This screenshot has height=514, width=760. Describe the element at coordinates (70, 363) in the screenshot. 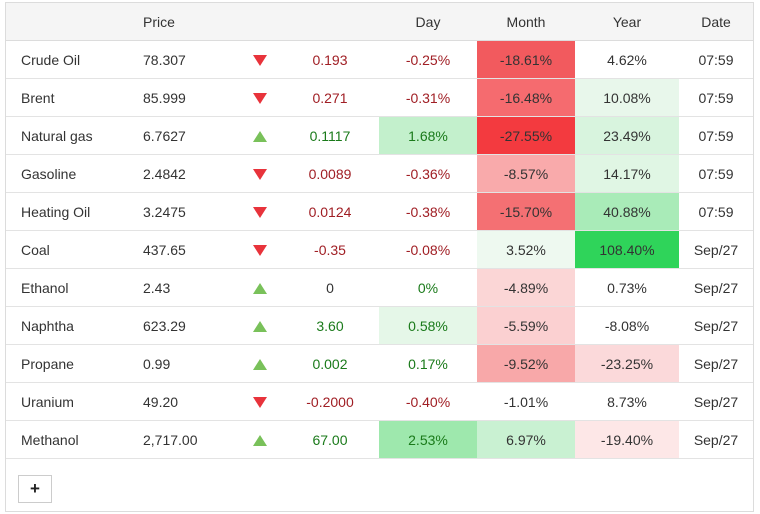

I see `commodity-name-link: Propane` at that location.